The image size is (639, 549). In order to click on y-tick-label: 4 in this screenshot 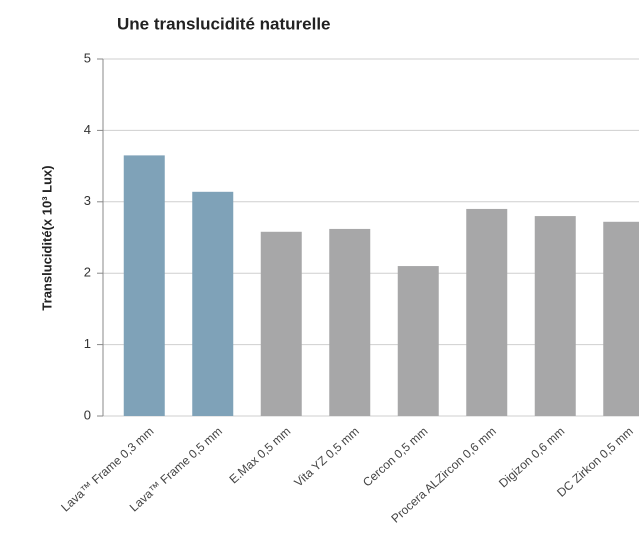, I will do `click(87, 129)`.